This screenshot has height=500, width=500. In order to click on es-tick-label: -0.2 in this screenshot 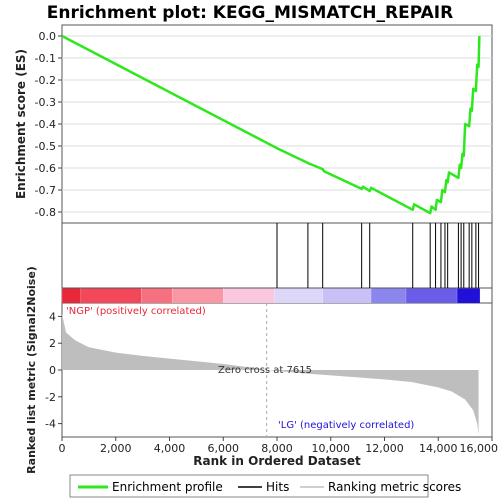, I will do `click(45, 80)`.